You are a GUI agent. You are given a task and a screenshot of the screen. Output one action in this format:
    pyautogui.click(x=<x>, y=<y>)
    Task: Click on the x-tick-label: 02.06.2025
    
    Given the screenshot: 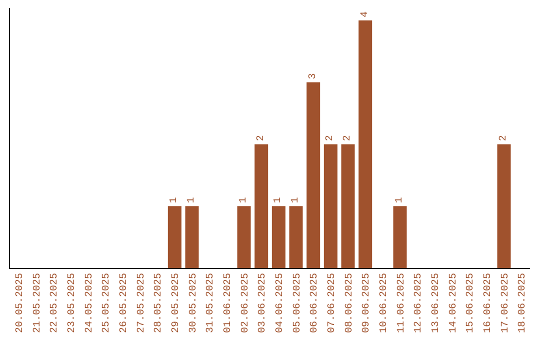 What is the action you would take?
    pyautogui.click(x=246, y=303)
    